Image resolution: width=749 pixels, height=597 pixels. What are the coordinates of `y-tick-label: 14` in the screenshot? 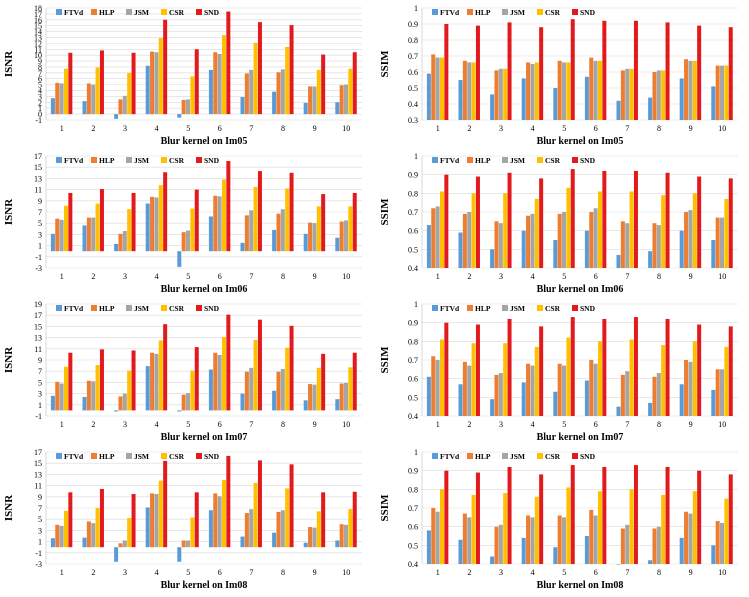 It's located at (38, 32).